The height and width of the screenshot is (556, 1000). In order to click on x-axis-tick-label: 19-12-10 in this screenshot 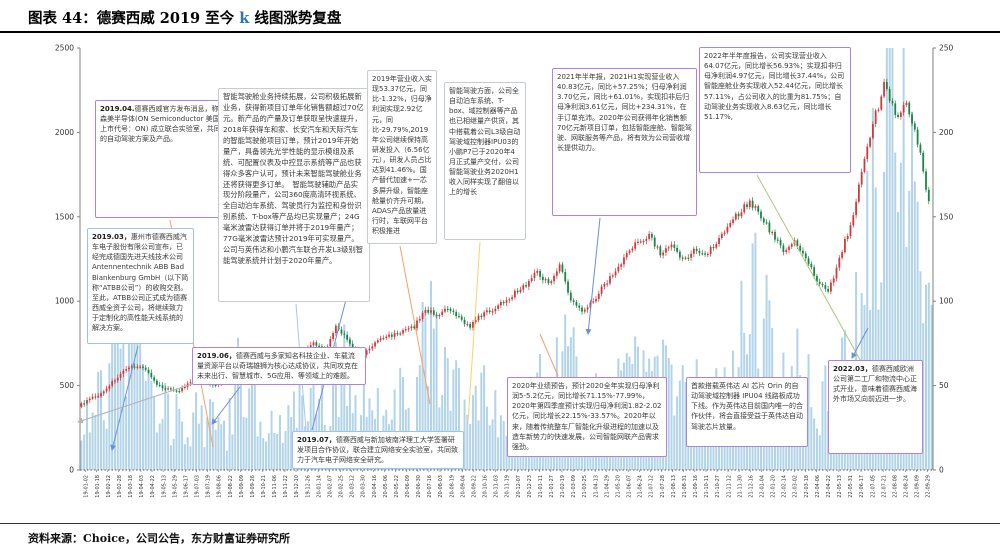, I will do `click(297, 486)`.